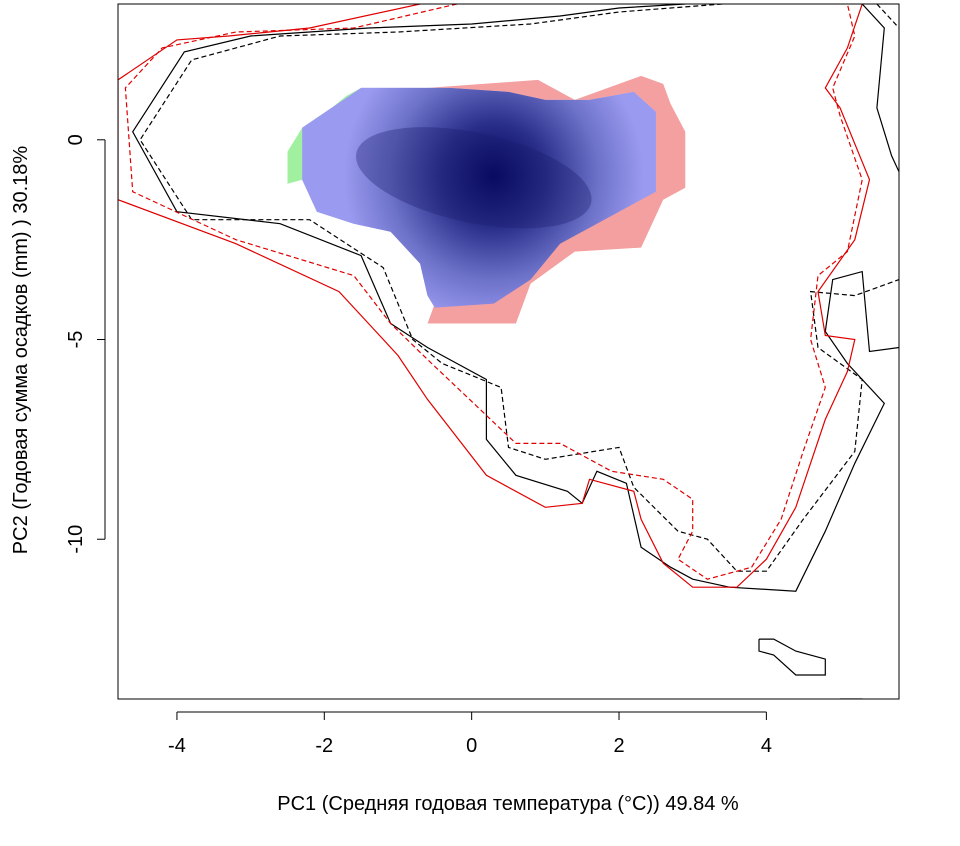  Describe the element at coordinates (324, 746) in the screenshot. I see `x-tick-label: -2` at that location.